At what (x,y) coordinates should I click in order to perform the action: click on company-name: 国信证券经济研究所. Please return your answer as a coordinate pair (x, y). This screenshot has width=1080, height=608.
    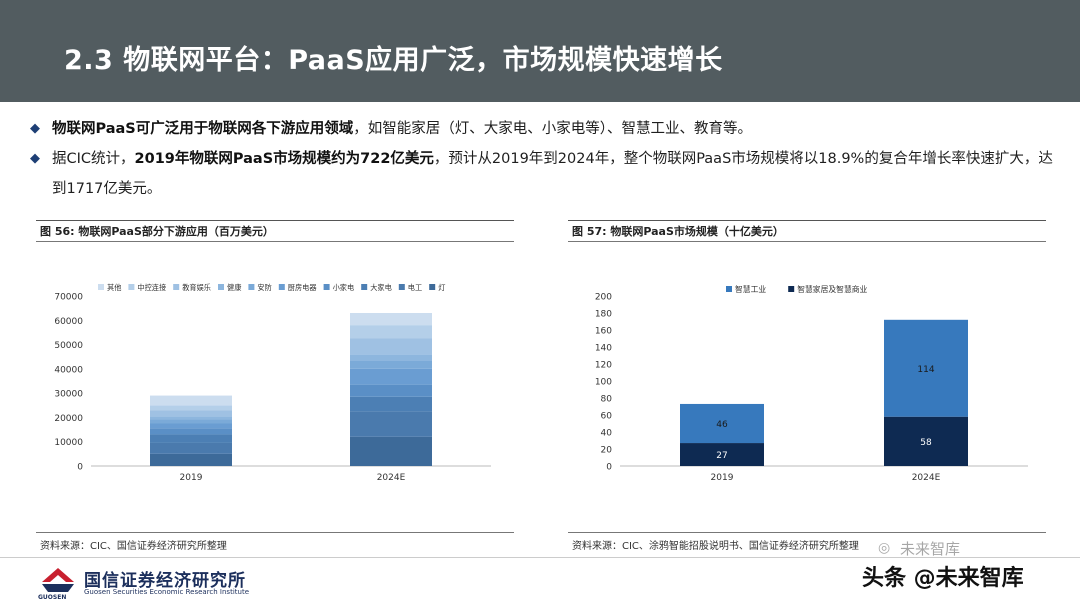
    Looking at the image, I should click on (165, 581).